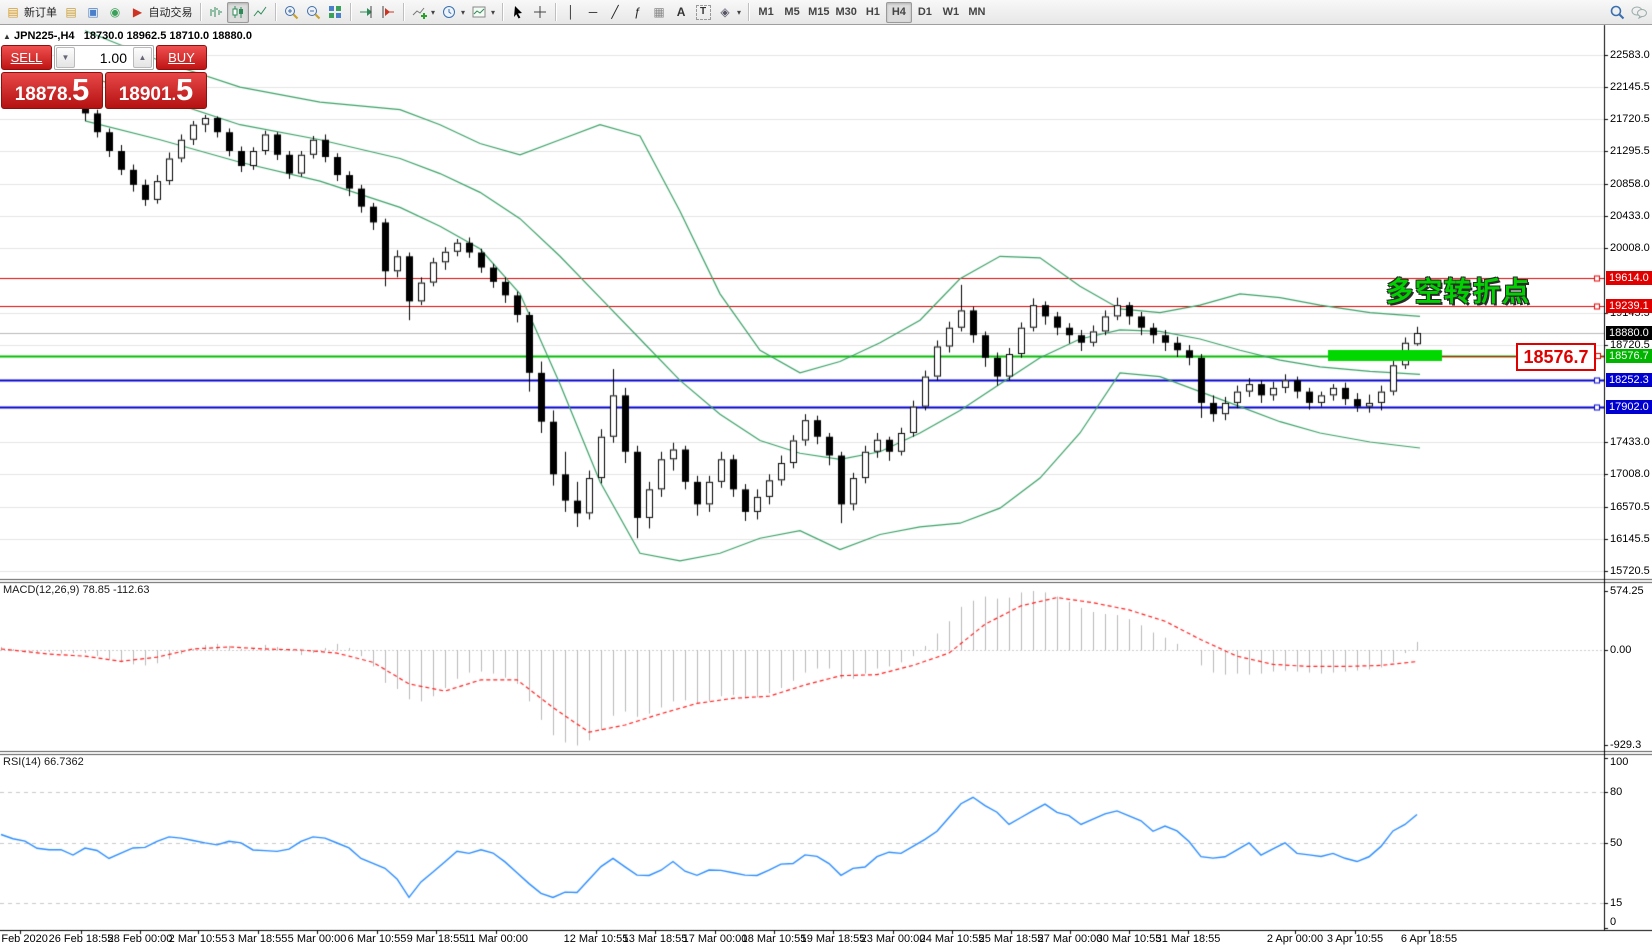 This screenshot has width=1652, height=949. I want to click on rsi-axis-label: 100, so click(1619, 762).